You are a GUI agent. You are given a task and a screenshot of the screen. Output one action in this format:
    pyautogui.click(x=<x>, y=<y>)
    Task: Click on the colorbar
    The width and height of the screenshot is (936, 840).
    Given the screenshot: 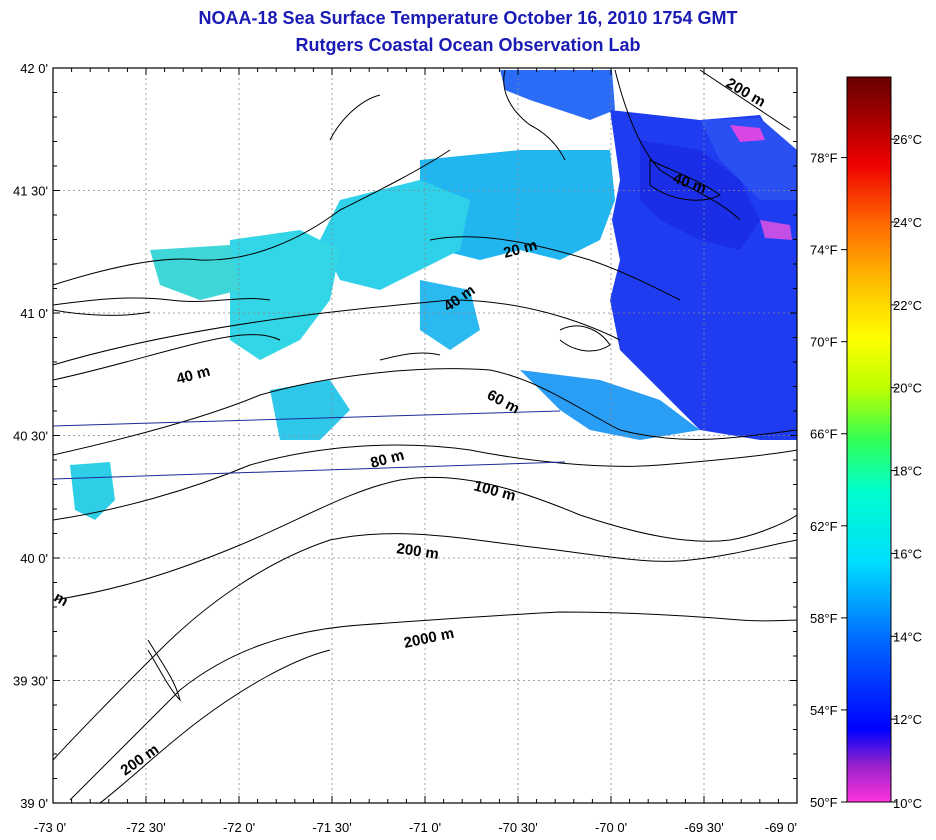 What is the action you would take?
    pyautogui.click(x=869, y=439)
    